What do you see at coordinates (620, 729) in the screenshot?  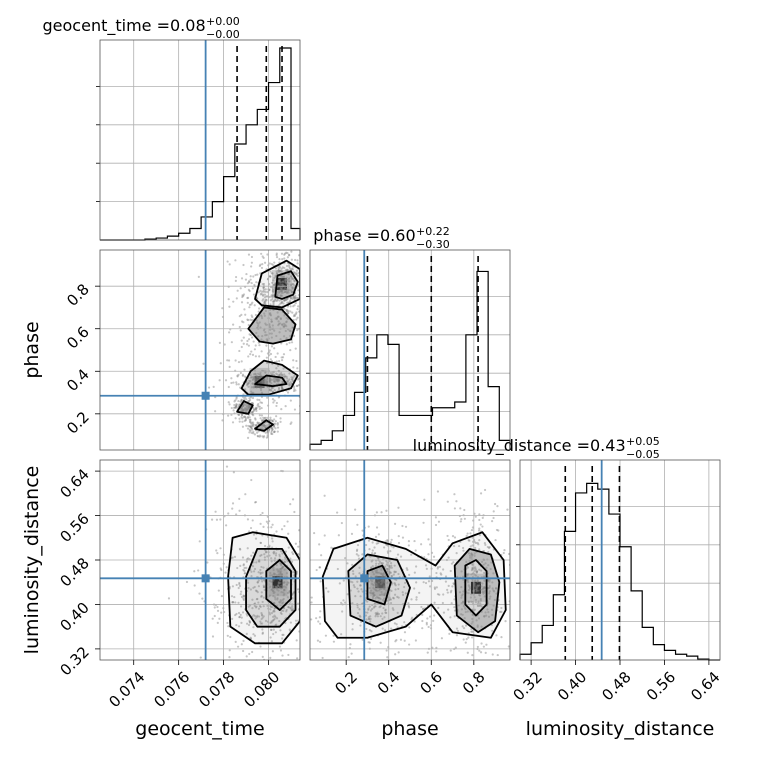 I see `x-axis-label-luminosity_distance: luminosity_distance` at bounding box center [620, 729].